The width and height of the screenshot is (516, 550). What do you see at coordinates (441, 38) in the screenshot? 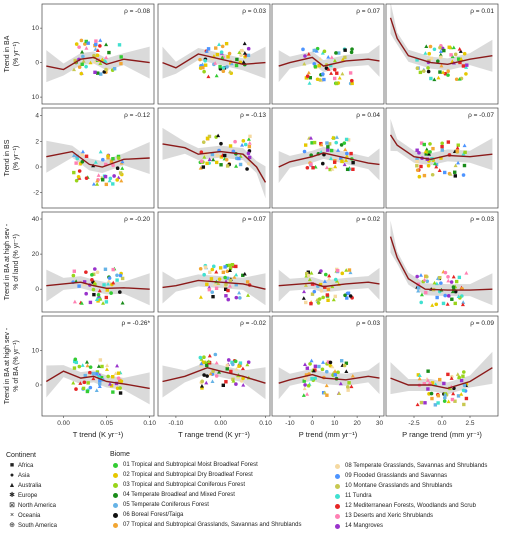
I see `confidence-band` at bounding box center [441, 38].